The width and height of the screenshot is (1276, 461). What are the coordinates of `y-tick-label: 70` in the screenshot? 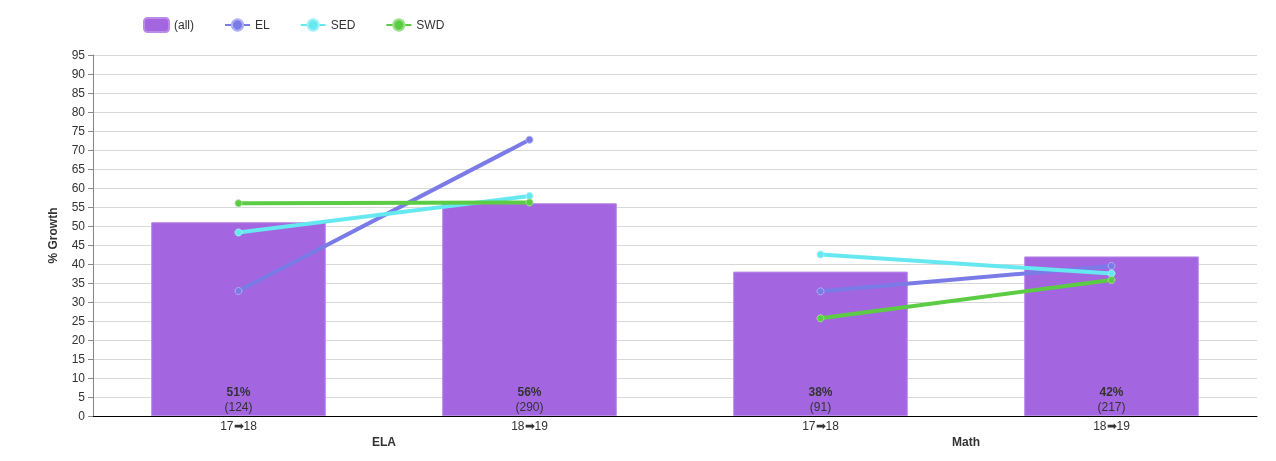 It's located at (78, 150).